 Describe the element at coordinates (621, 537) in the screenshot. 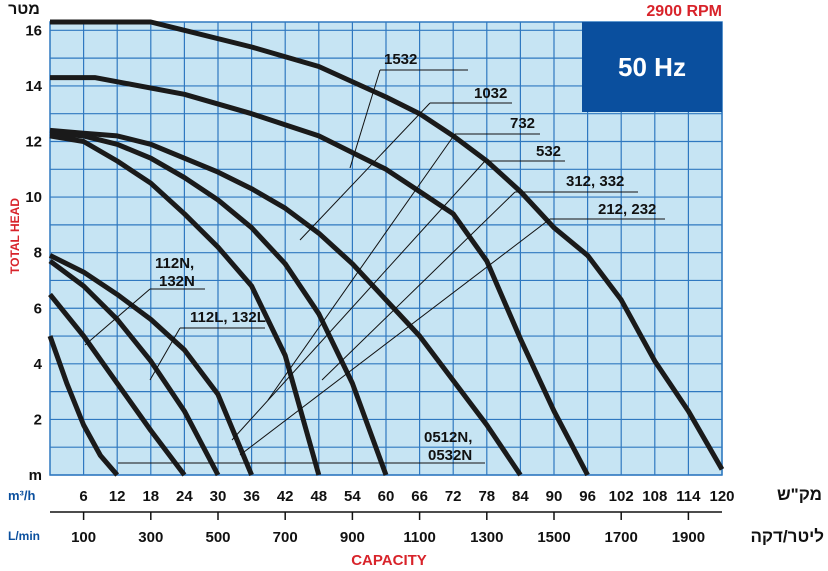

I see `x2-tick-label: 1700` at that location.